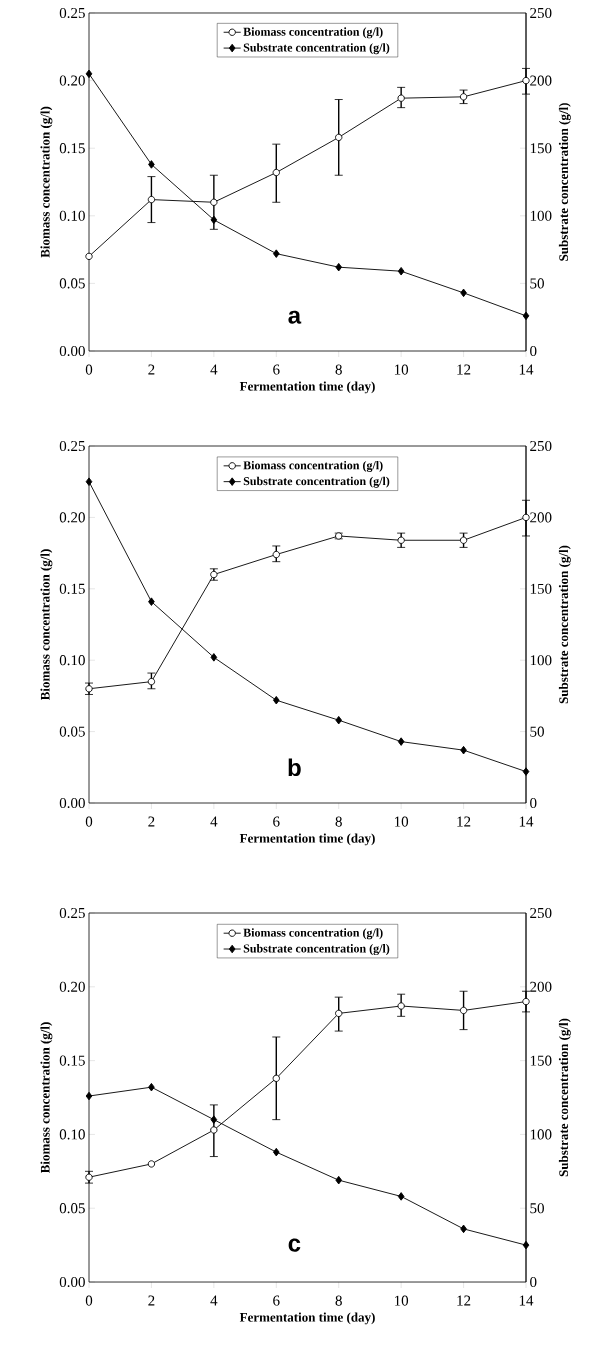 This screenshot has height=1354, width=597. Describe the element at coordinates (294, 767) in the screenshot. I see `annotation: b` at that location.